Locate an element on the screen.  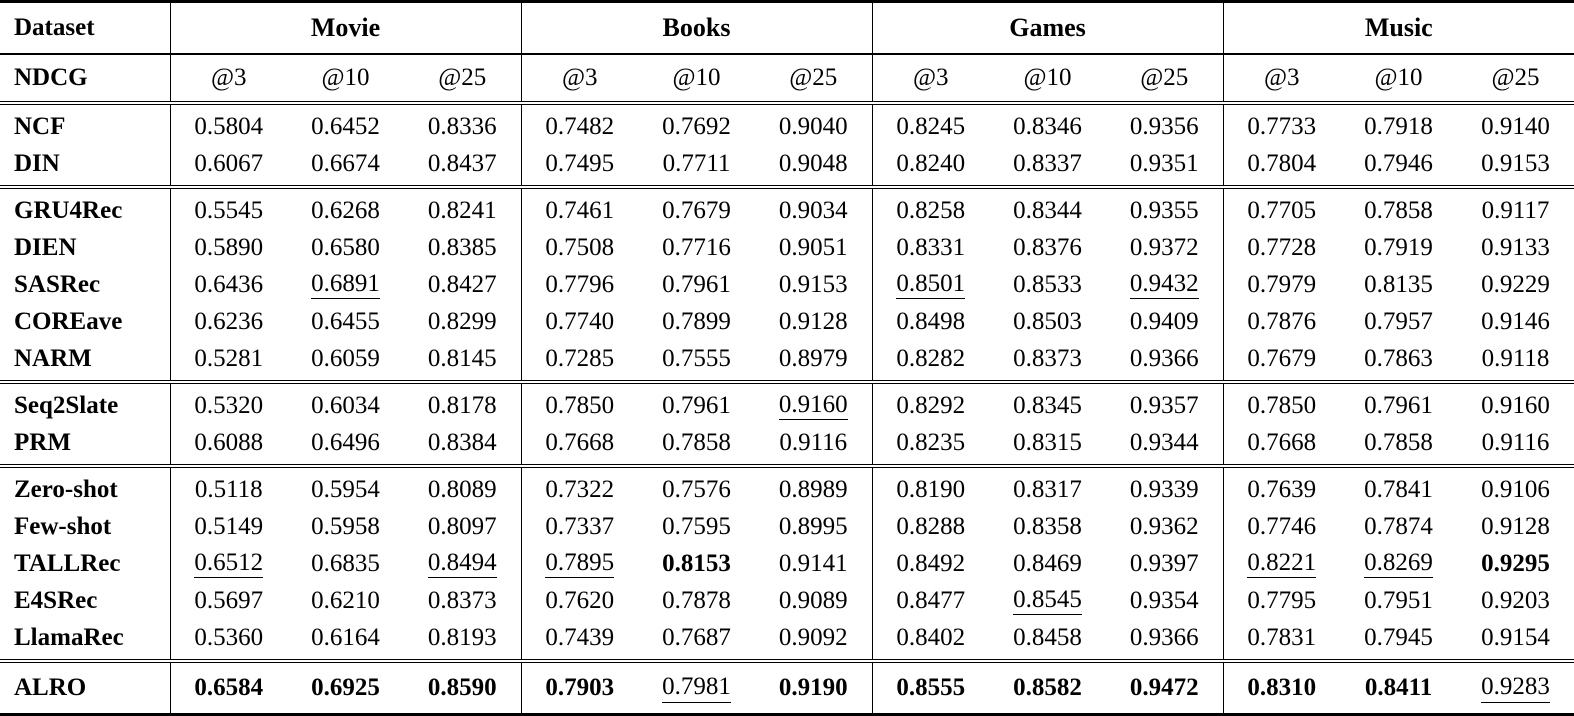
table-cell: 0.7439 is located at coordinates (579, 640).